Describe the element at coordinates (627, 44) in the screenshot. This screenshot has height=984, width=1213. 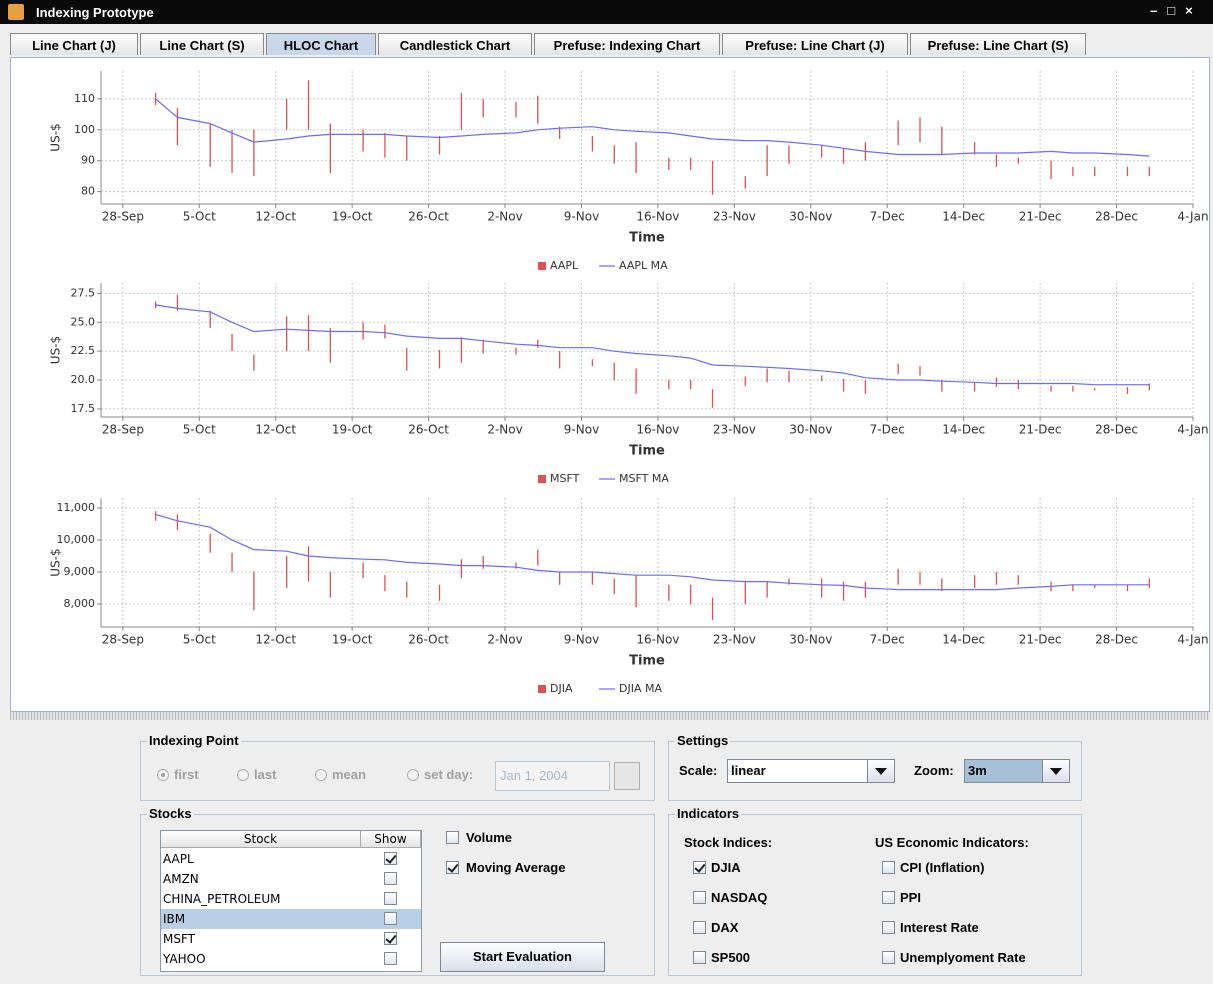
I see `tab: Prefuse: Indexing Chart` at that location.